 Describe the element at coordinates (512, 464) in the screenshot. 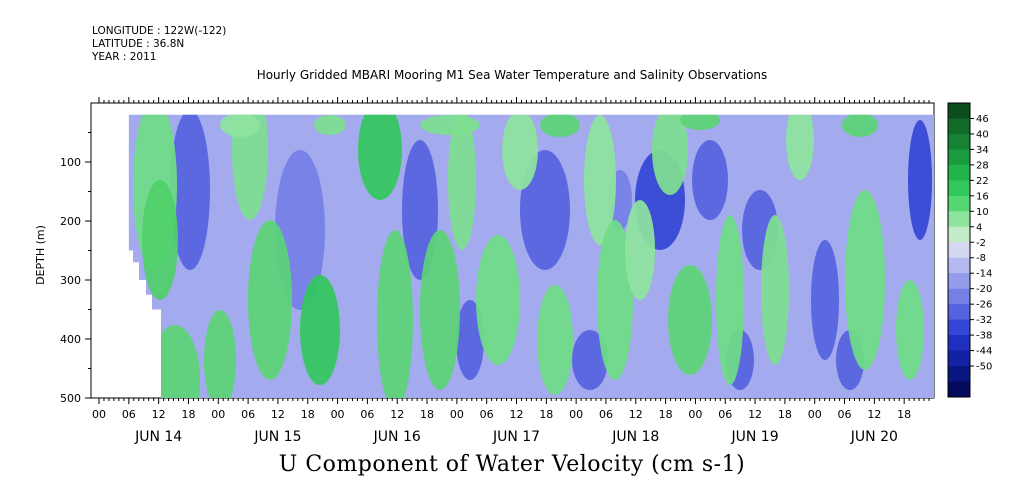

I see `variable-title: U Component of Water Velocity (cm s-1)` at that location.